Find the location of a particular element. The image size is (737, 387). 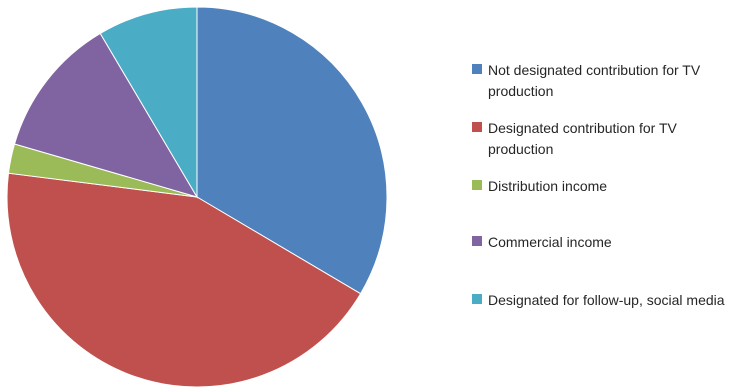

legend-item-distribution: Distribution income is located at coordinates (539, 186).